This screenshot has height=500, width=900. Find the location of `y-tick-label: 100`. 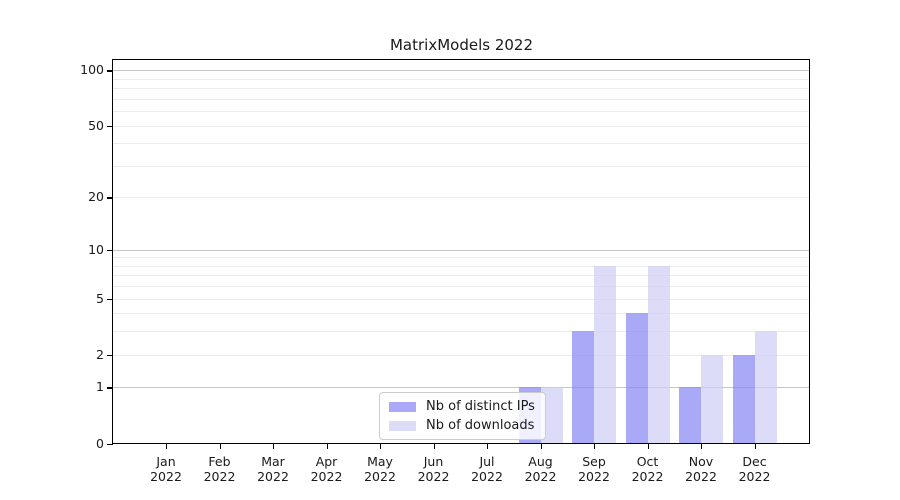

y-tick-label: 100 is located at coordinates (92, 70).